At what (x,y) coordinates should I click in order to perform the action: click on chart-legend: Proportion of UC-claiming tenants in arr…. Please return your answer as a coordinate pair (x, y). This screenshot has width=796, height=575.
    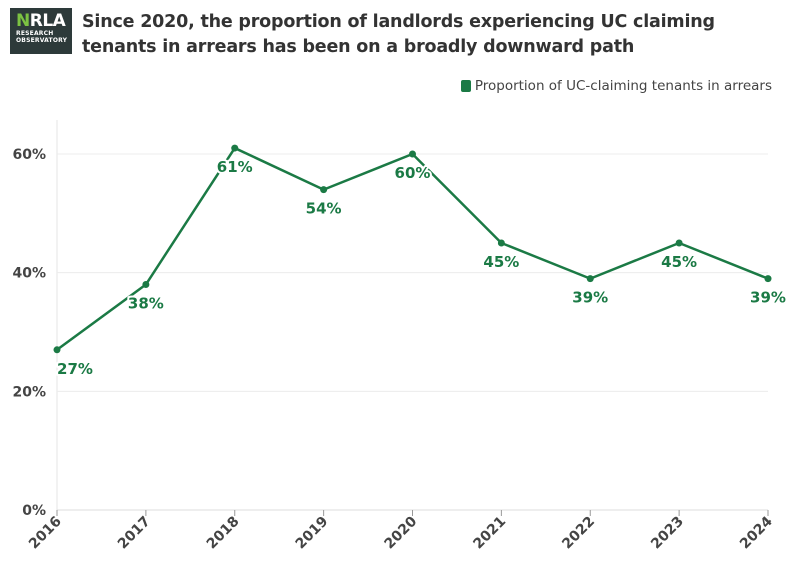
    Looking at the image, I should click on (616, 86).